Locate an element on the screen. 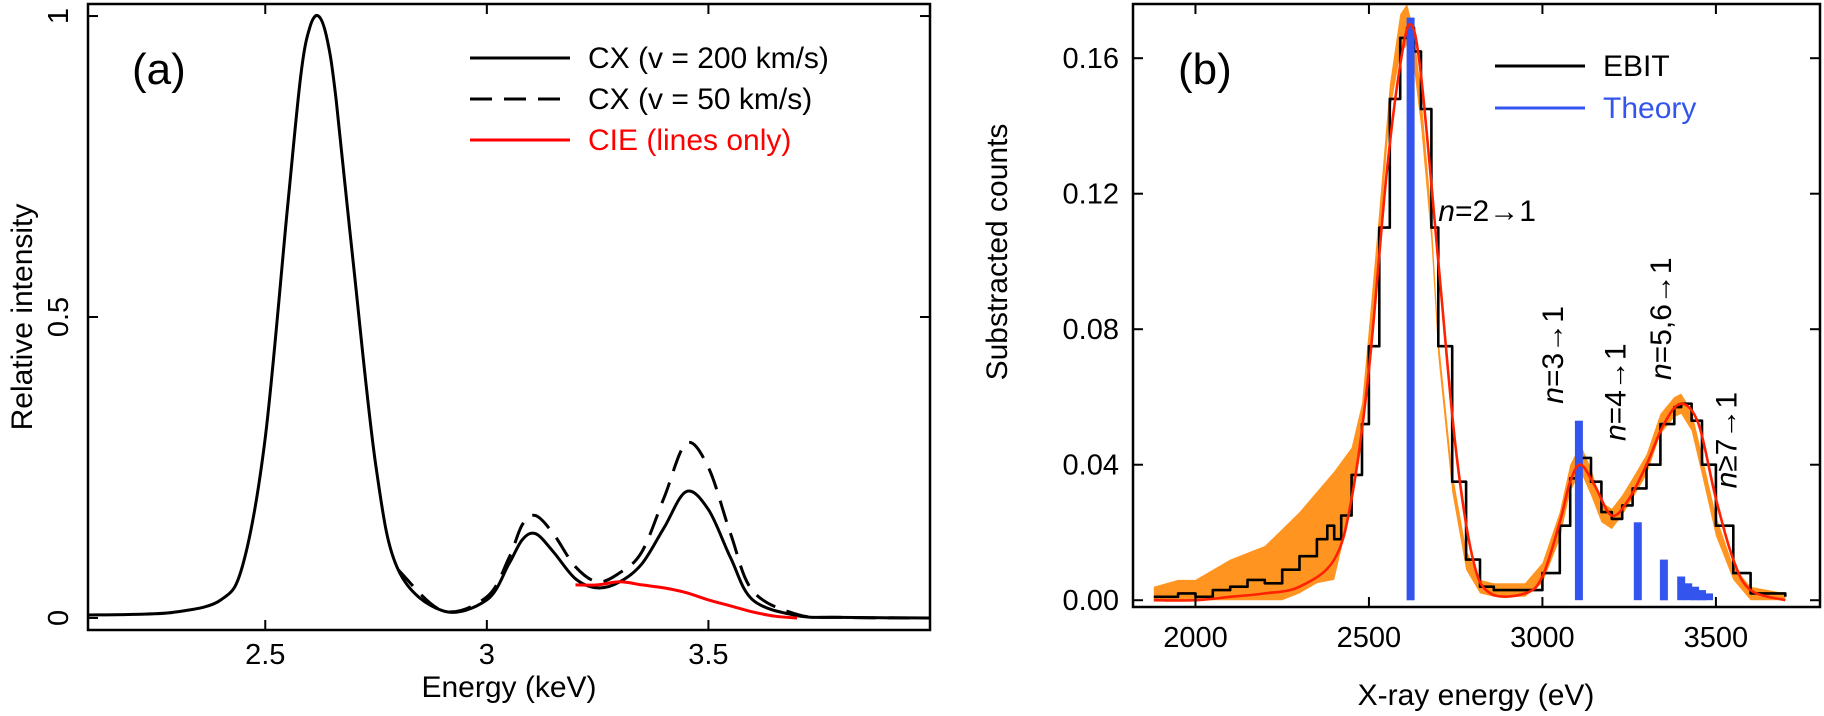 Image resolution: width=1824 pixels, height=716 pixels. panel-b-ytick-label: 0.12 is located at coordinates (1091, 195).